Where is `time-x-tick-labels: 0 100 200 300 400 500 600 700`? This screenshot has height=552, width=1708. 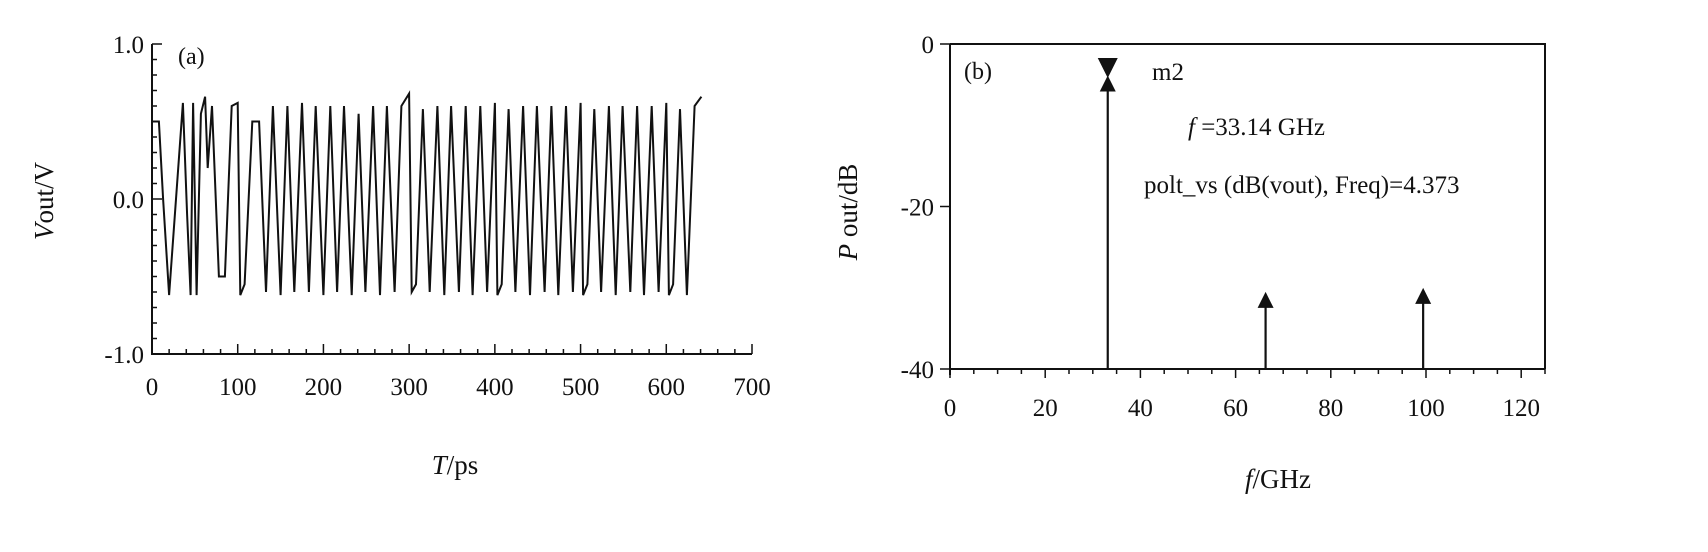
time-x-tick-labels: 0 100 200 300 400 500 600 700 is located at coordinates (458, 387).